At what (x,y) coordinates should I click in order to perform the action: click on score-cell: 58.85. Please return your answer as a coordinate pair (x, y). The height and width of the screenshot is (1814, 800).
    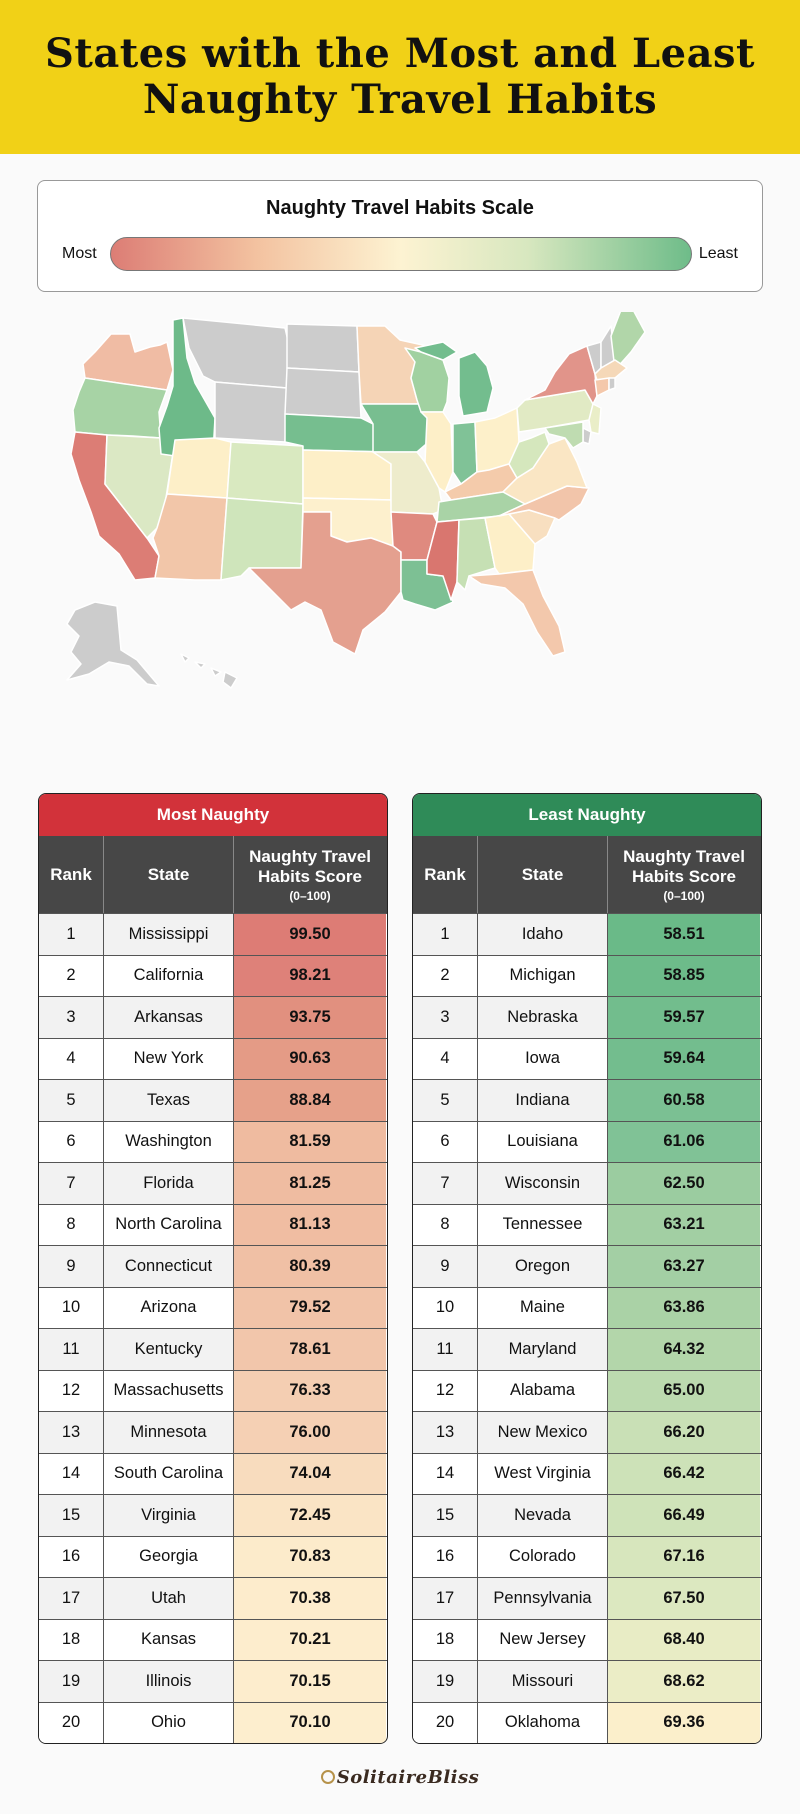
    Looking at the image, I should click on (684, 975).